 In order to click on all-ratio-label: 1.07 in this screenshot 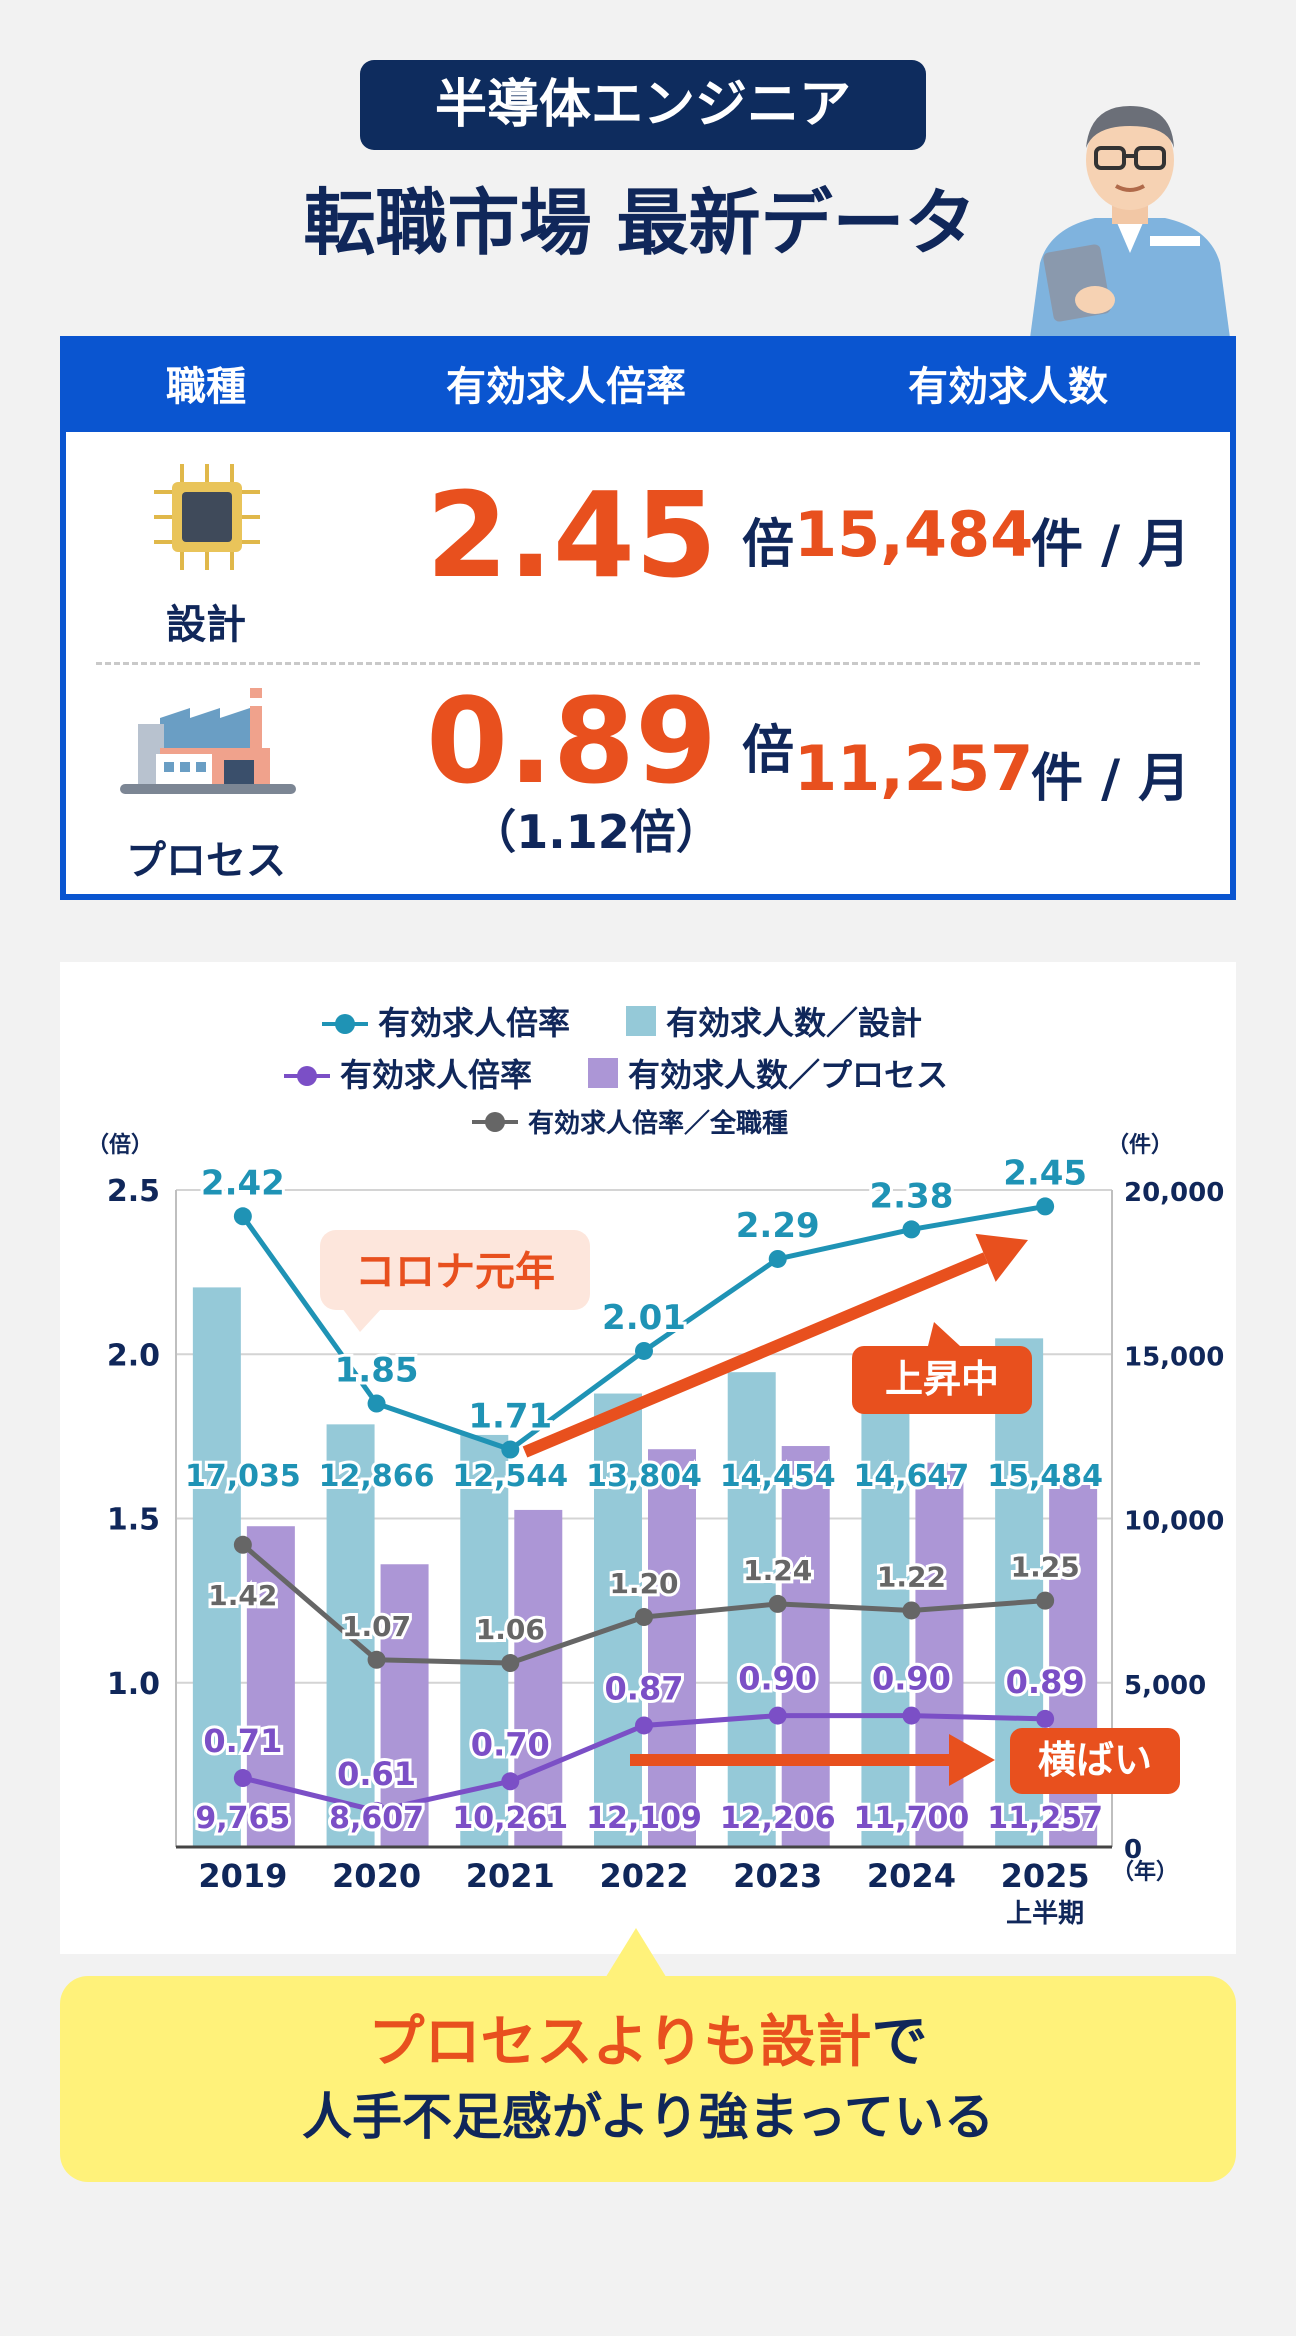, I will do `click(376, 1626)`.